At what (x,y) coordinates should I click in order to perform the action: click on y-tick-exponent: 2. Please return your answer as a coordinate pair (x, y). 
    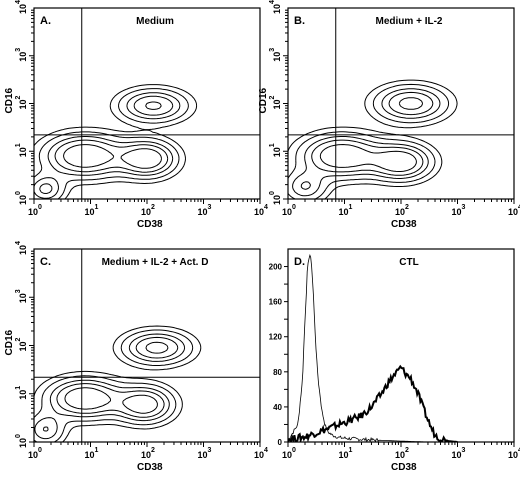
    Looking at the image, I should click on (272, 98).